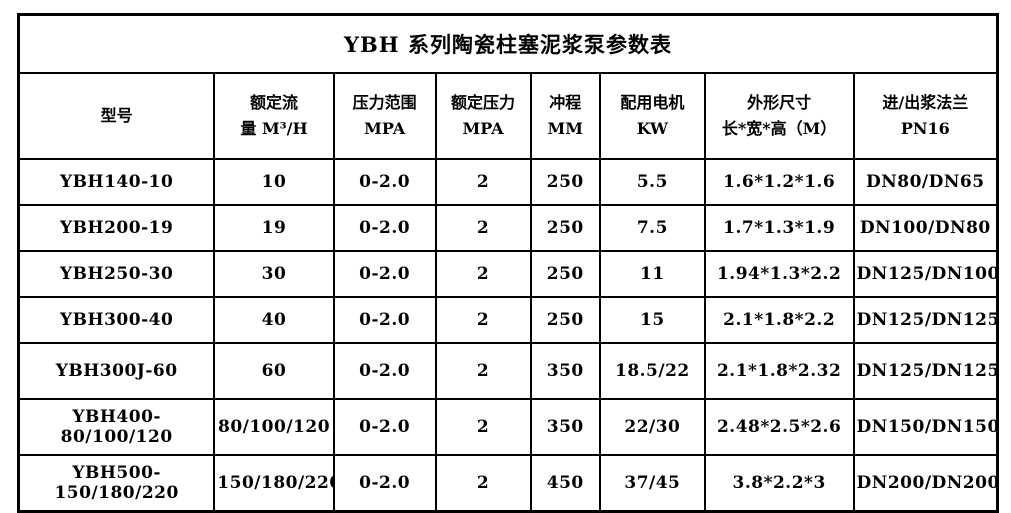 This screenshot has width=1011, height=513. Describe the element at coordinates (565, 128) in the screenshot. I see `column-header-line: MM` at that location.